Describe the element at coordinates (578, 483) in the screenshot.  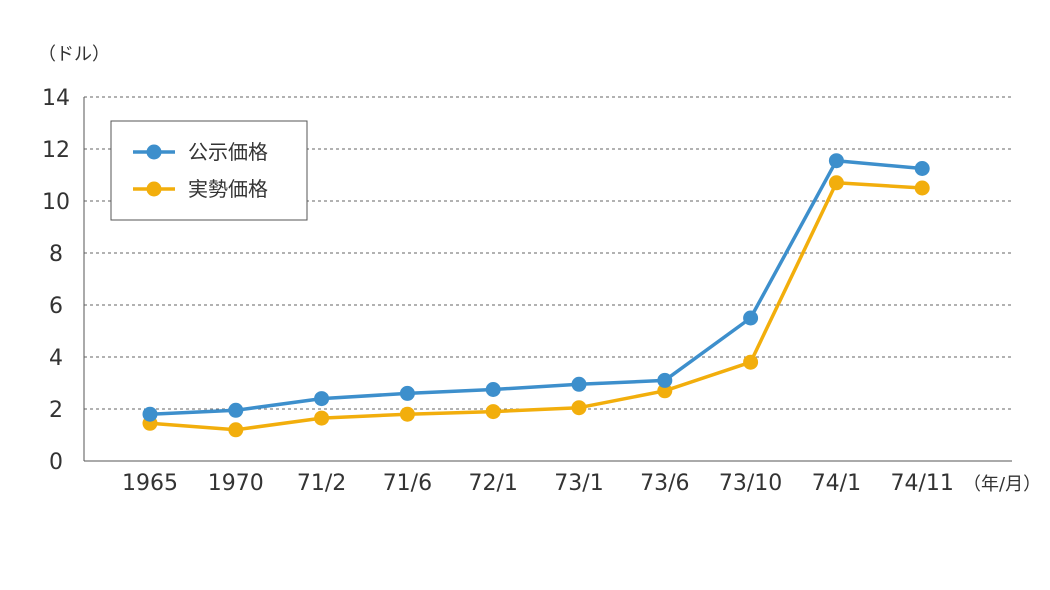
I see `x-tick-label: 73/1` at that location.